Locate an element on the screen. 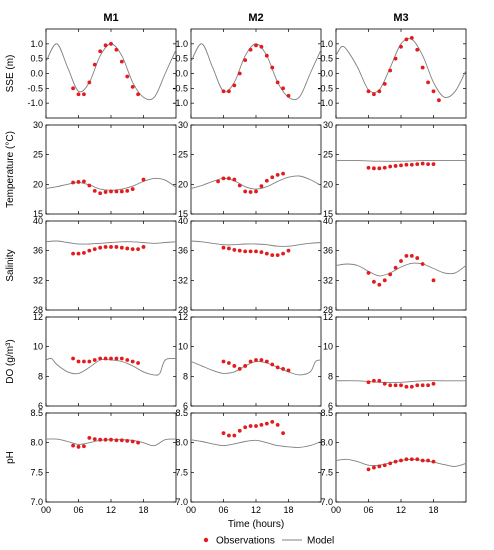 The height and width of the screenshot is (550, 494). legend: Observations Model is located at coordinates (268, 541).